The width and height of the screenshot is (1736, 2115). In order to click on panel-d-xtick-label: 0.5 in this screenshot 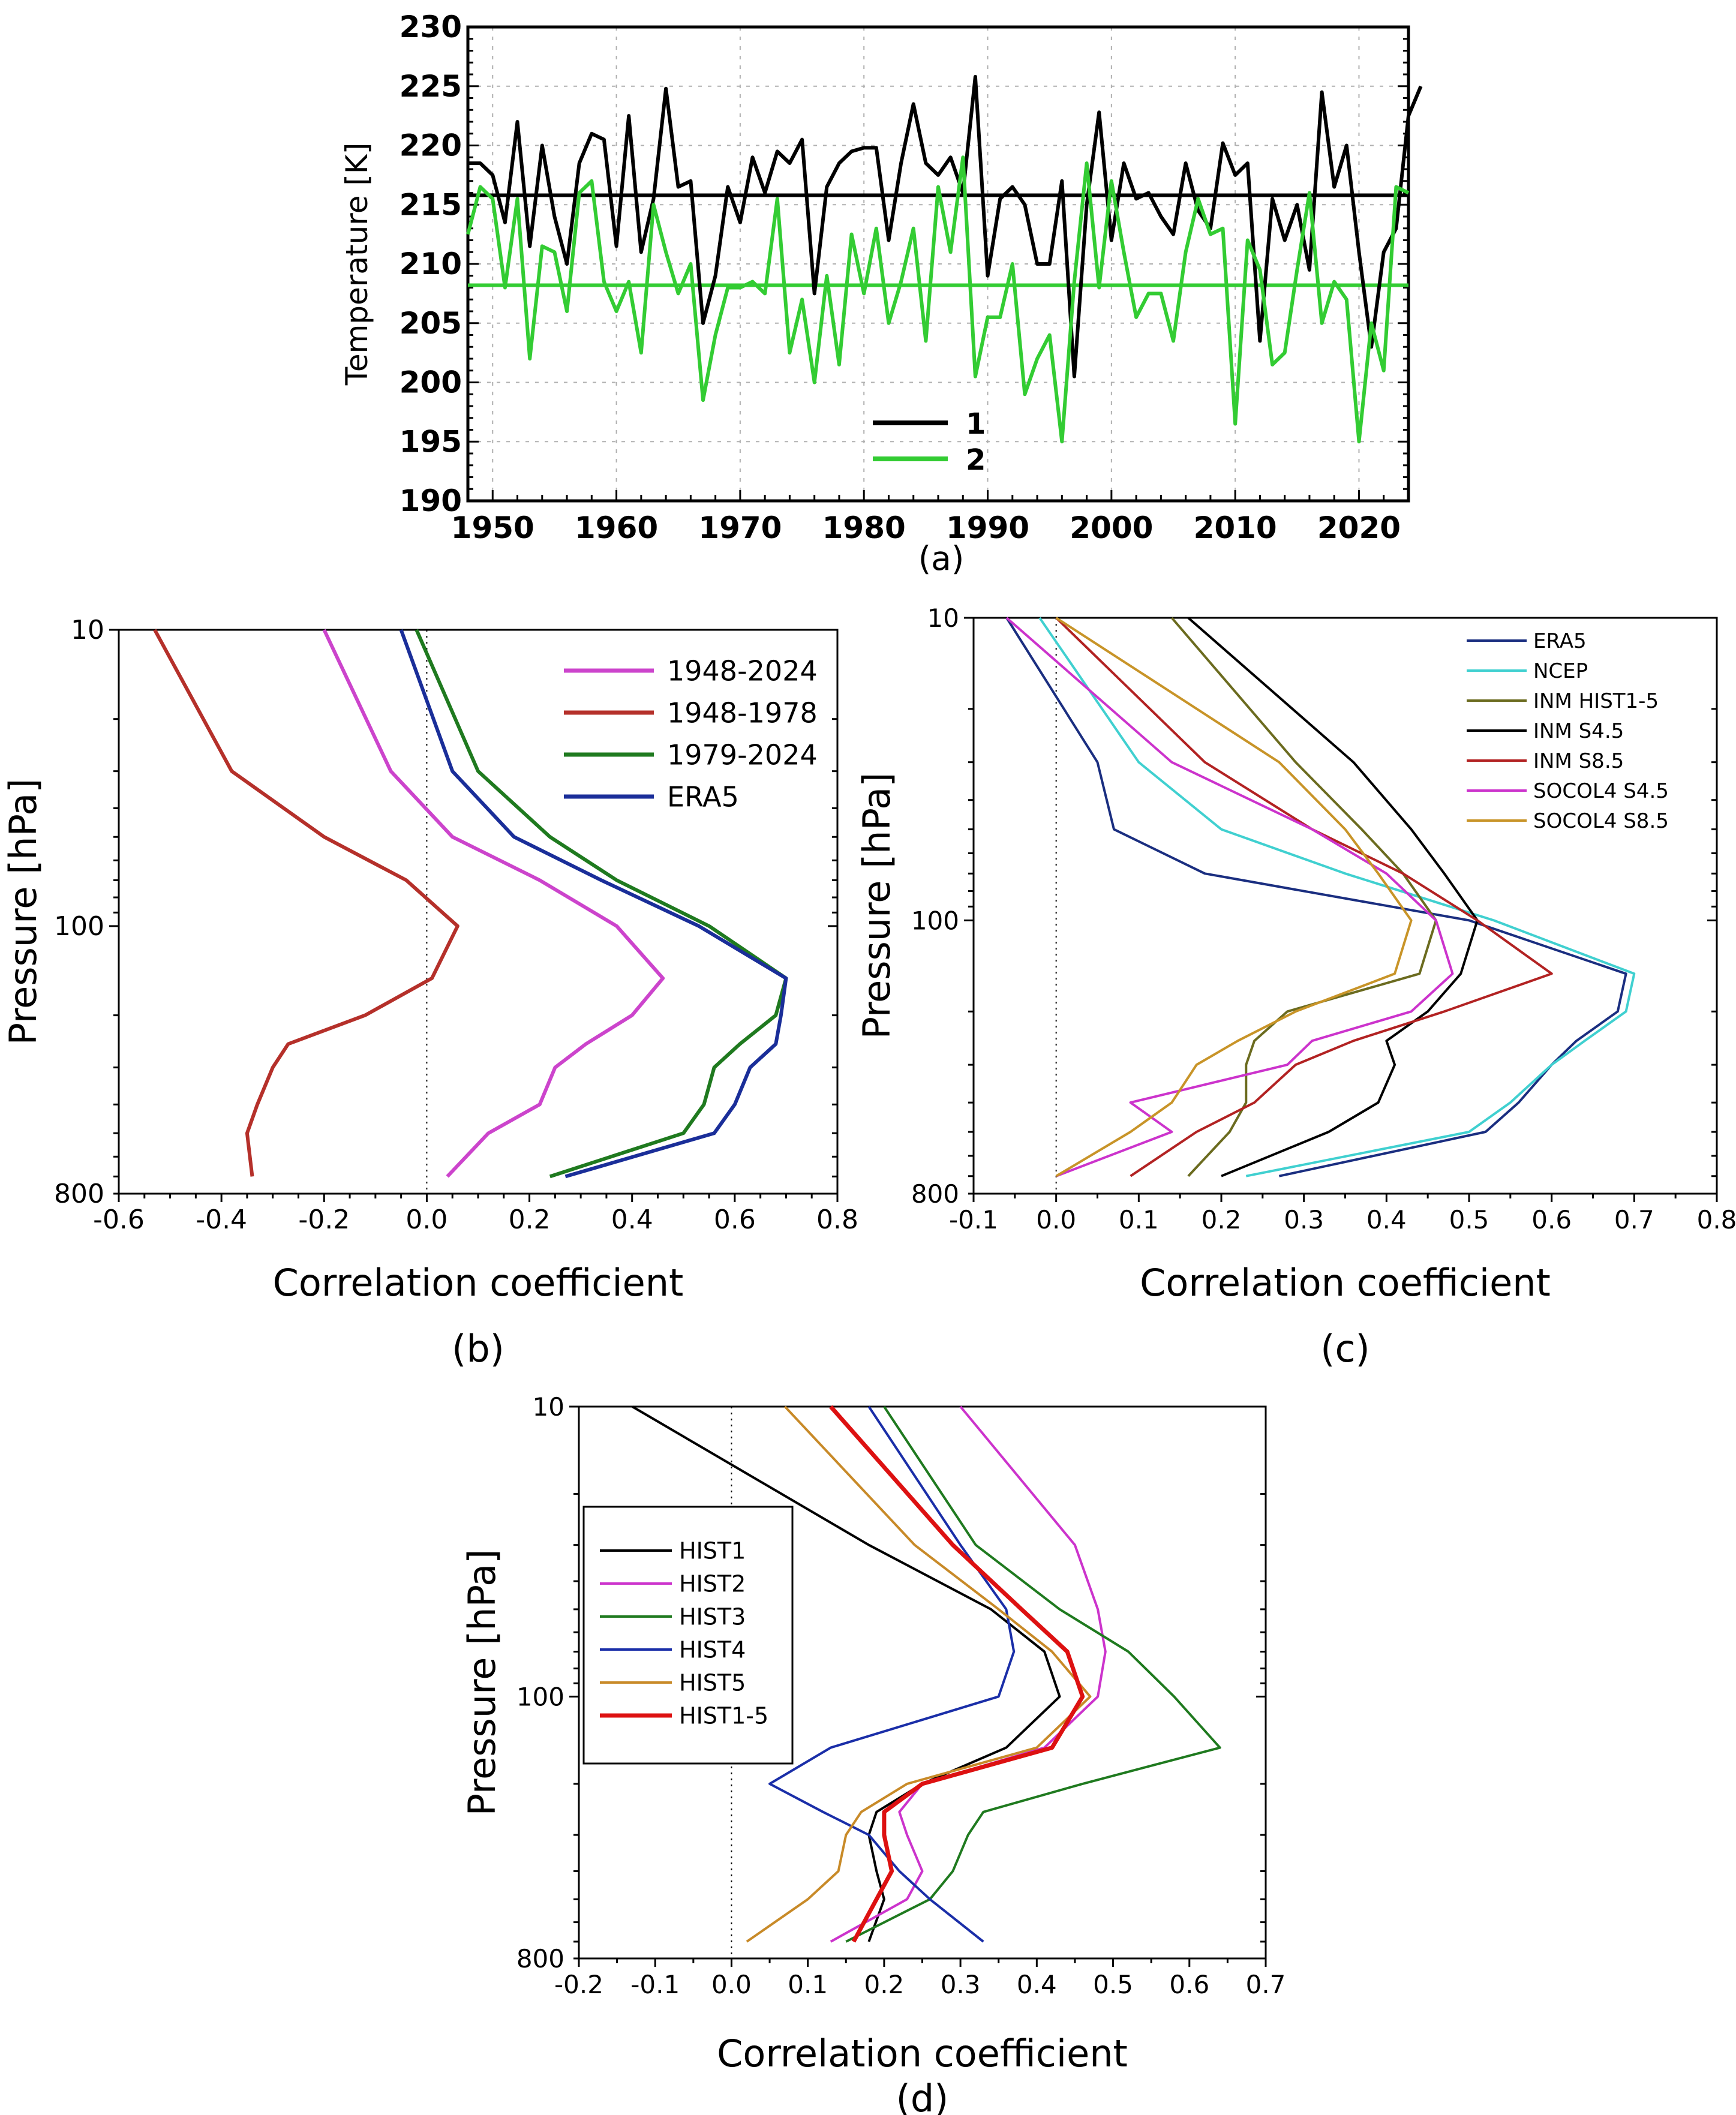, I will do `click(1113, 1984)`.